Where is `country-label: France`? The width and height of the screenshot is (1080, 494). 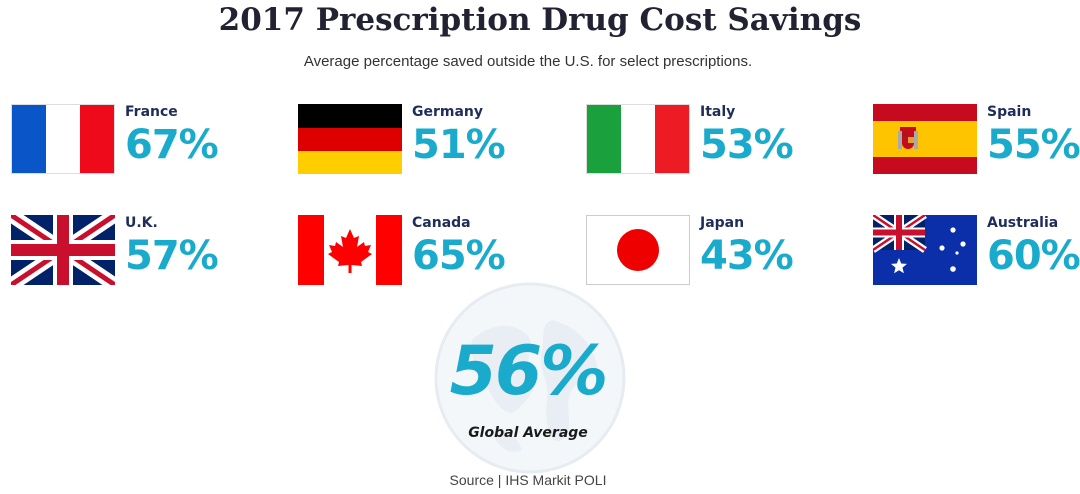
country-label: France is located at coordinates (151, 112).